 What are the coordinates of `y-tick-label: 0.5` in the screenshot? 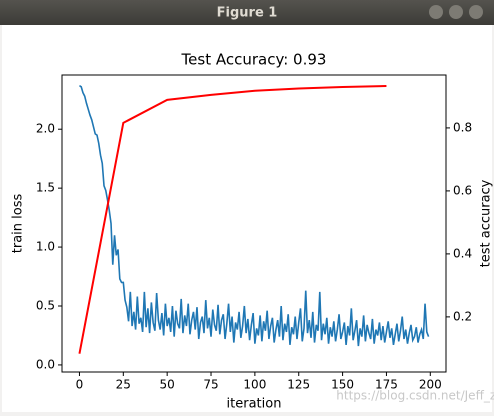 It's located at (45, 306).